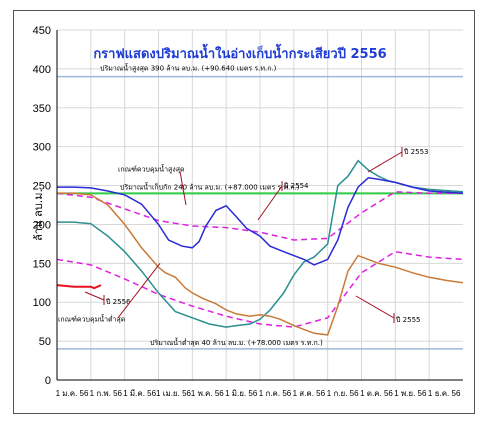 This screenshot has height=433, width=485. Describe the element at coordinates (42, 148) in the screenshot. I see `y-tick-label: 300` at that location.